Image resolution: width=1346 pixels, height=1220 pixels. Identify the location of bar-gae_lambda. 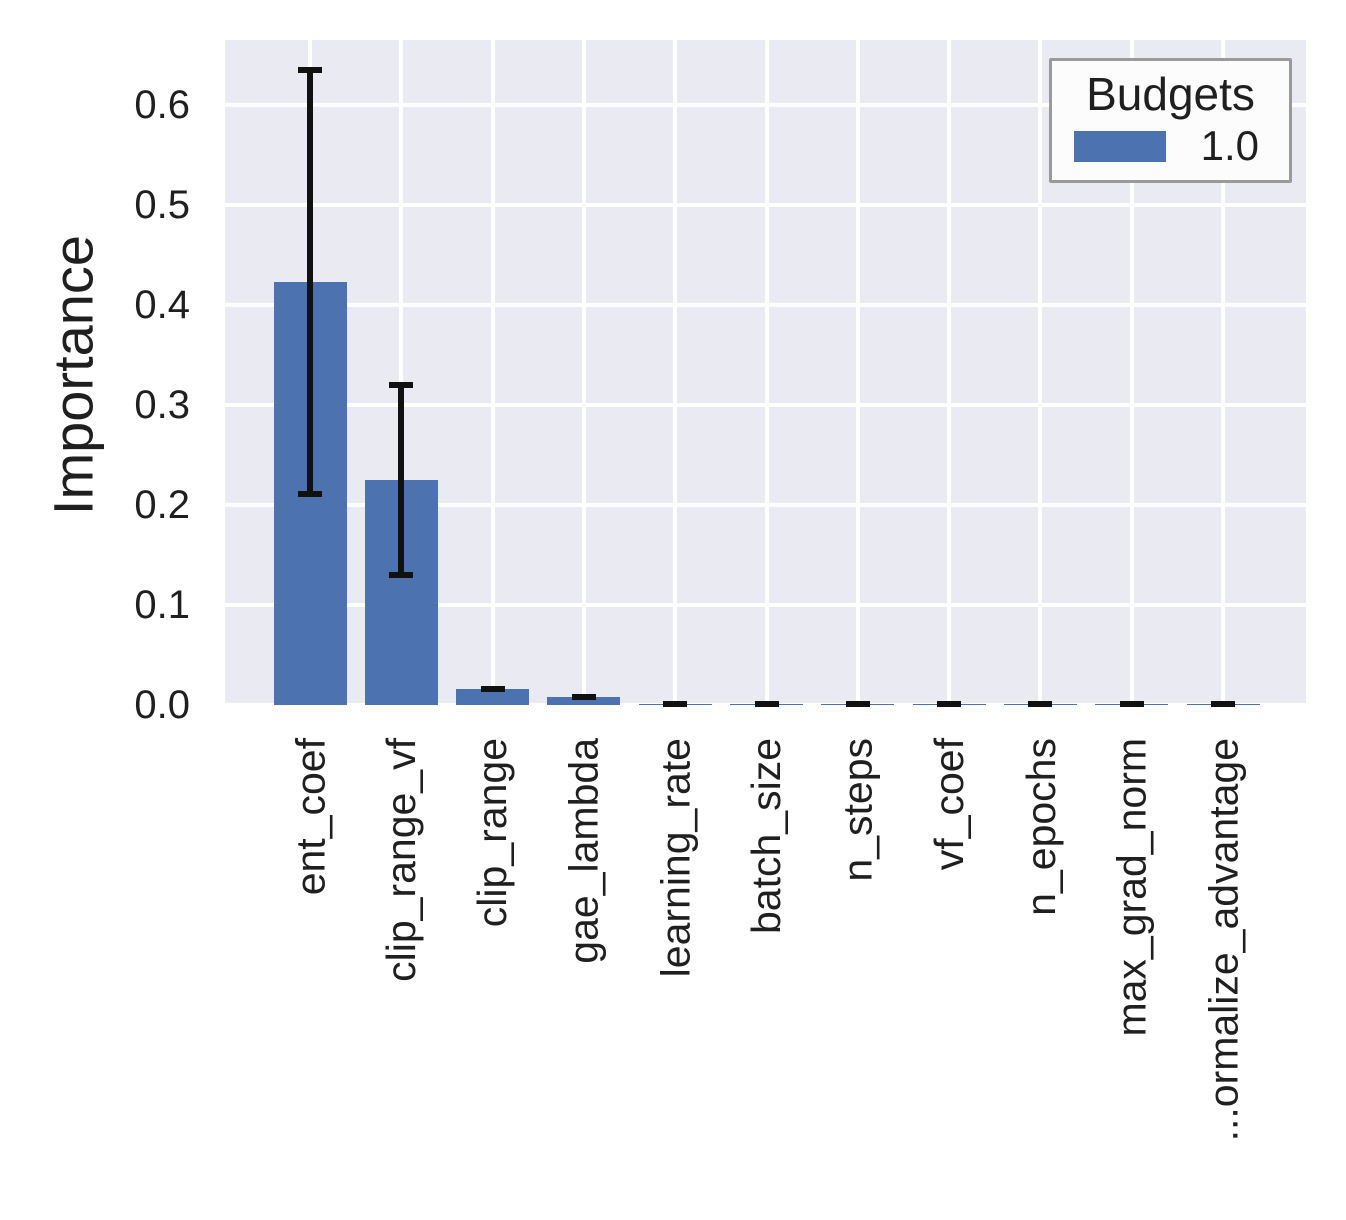
(584, 701).